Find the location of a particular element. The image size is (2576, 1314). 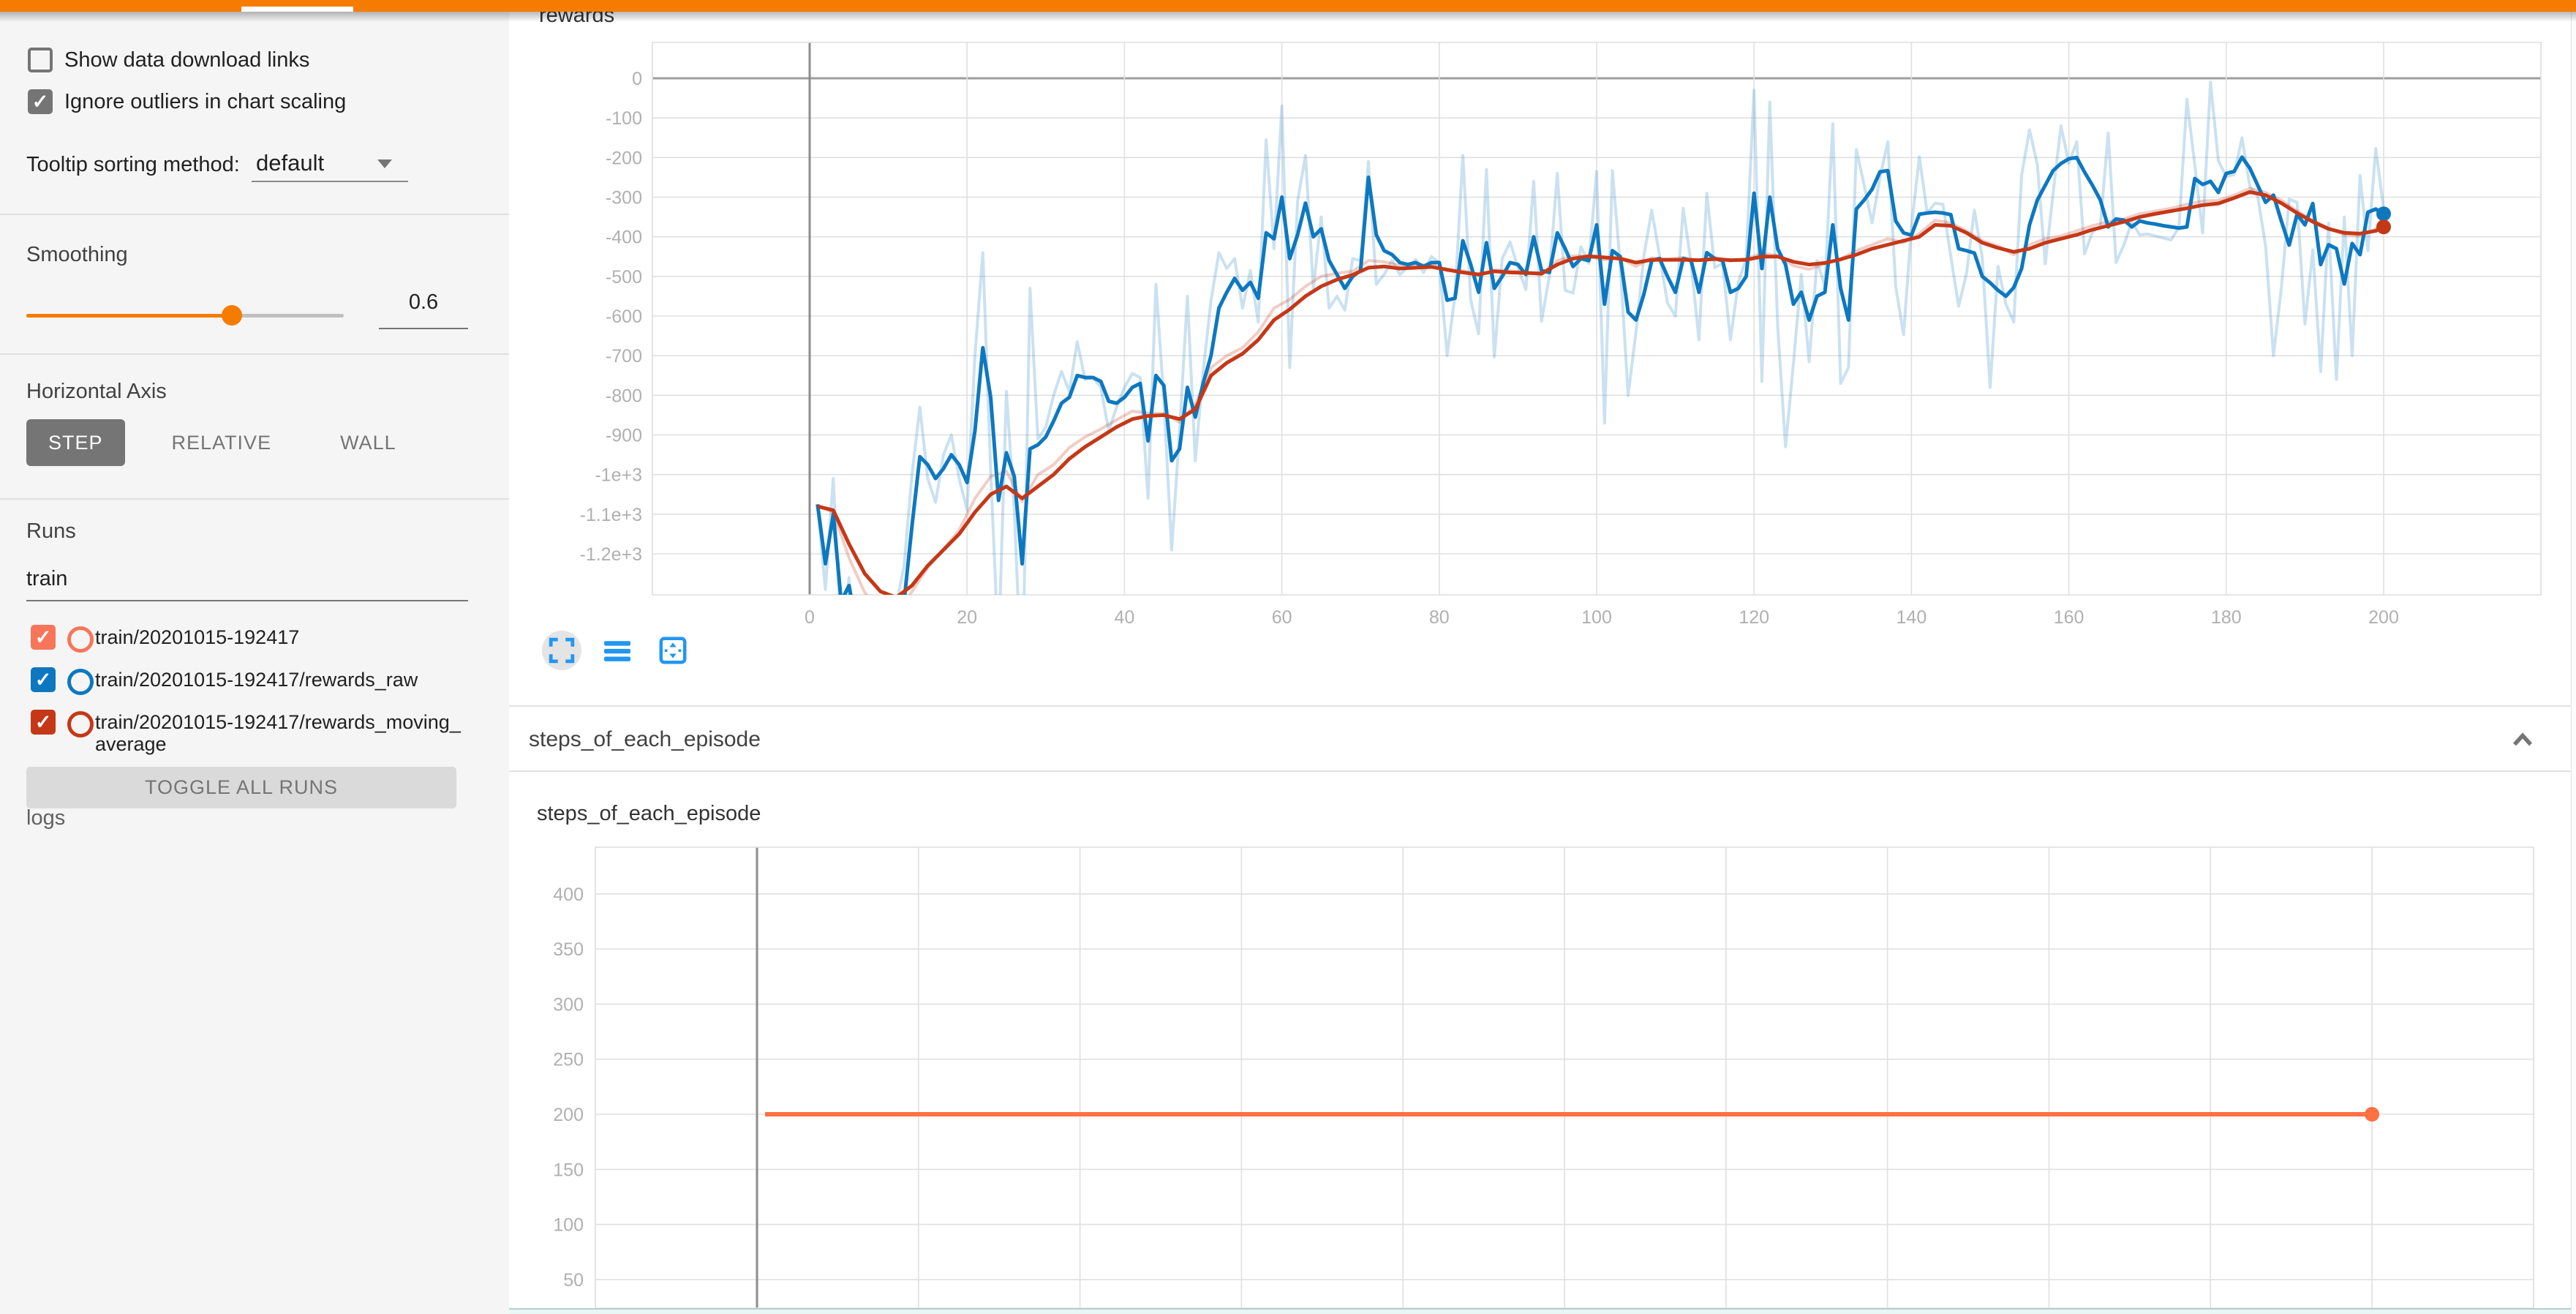

x-tick-label: 40 is located at coordinates (1124, 617).